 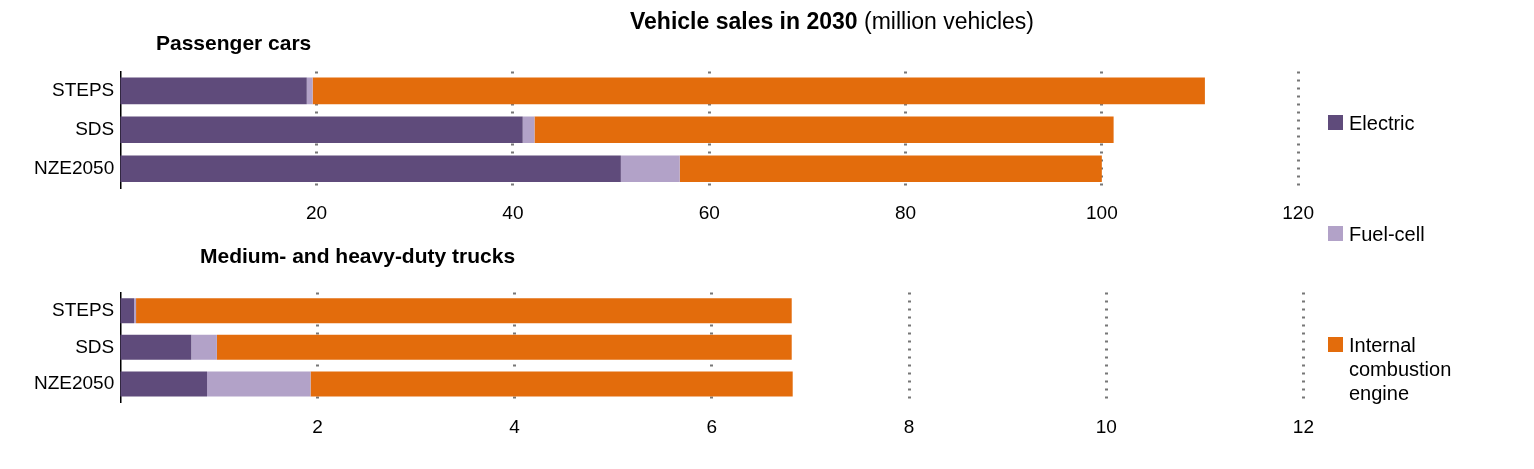 I want to click on x-tick-label: 4, so click(x=515, y=426).